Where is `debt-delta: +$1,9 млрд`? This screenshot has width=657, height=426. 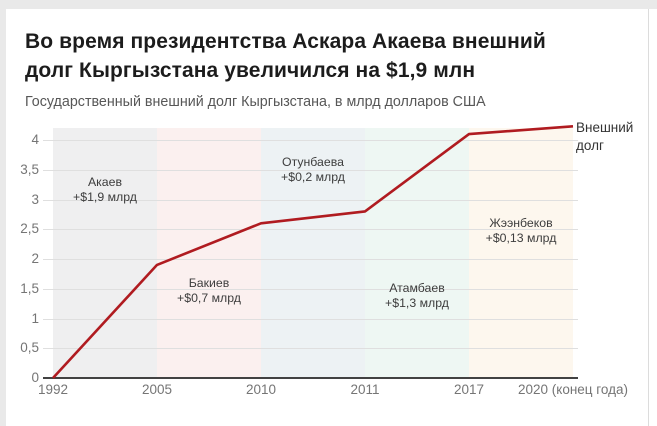
debt-delta: +$1,9 млрд is located at coordinates (105, 196).